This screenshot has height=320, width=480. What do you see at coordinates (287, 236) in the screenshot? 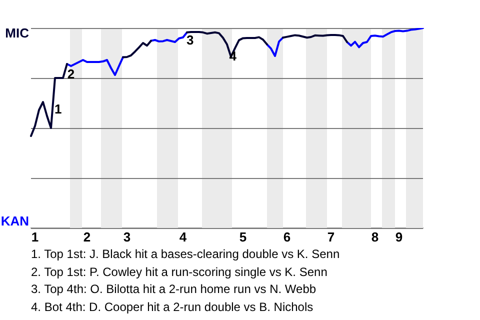
I see `x-tick-label: 6` at bounding box center [287, 236].